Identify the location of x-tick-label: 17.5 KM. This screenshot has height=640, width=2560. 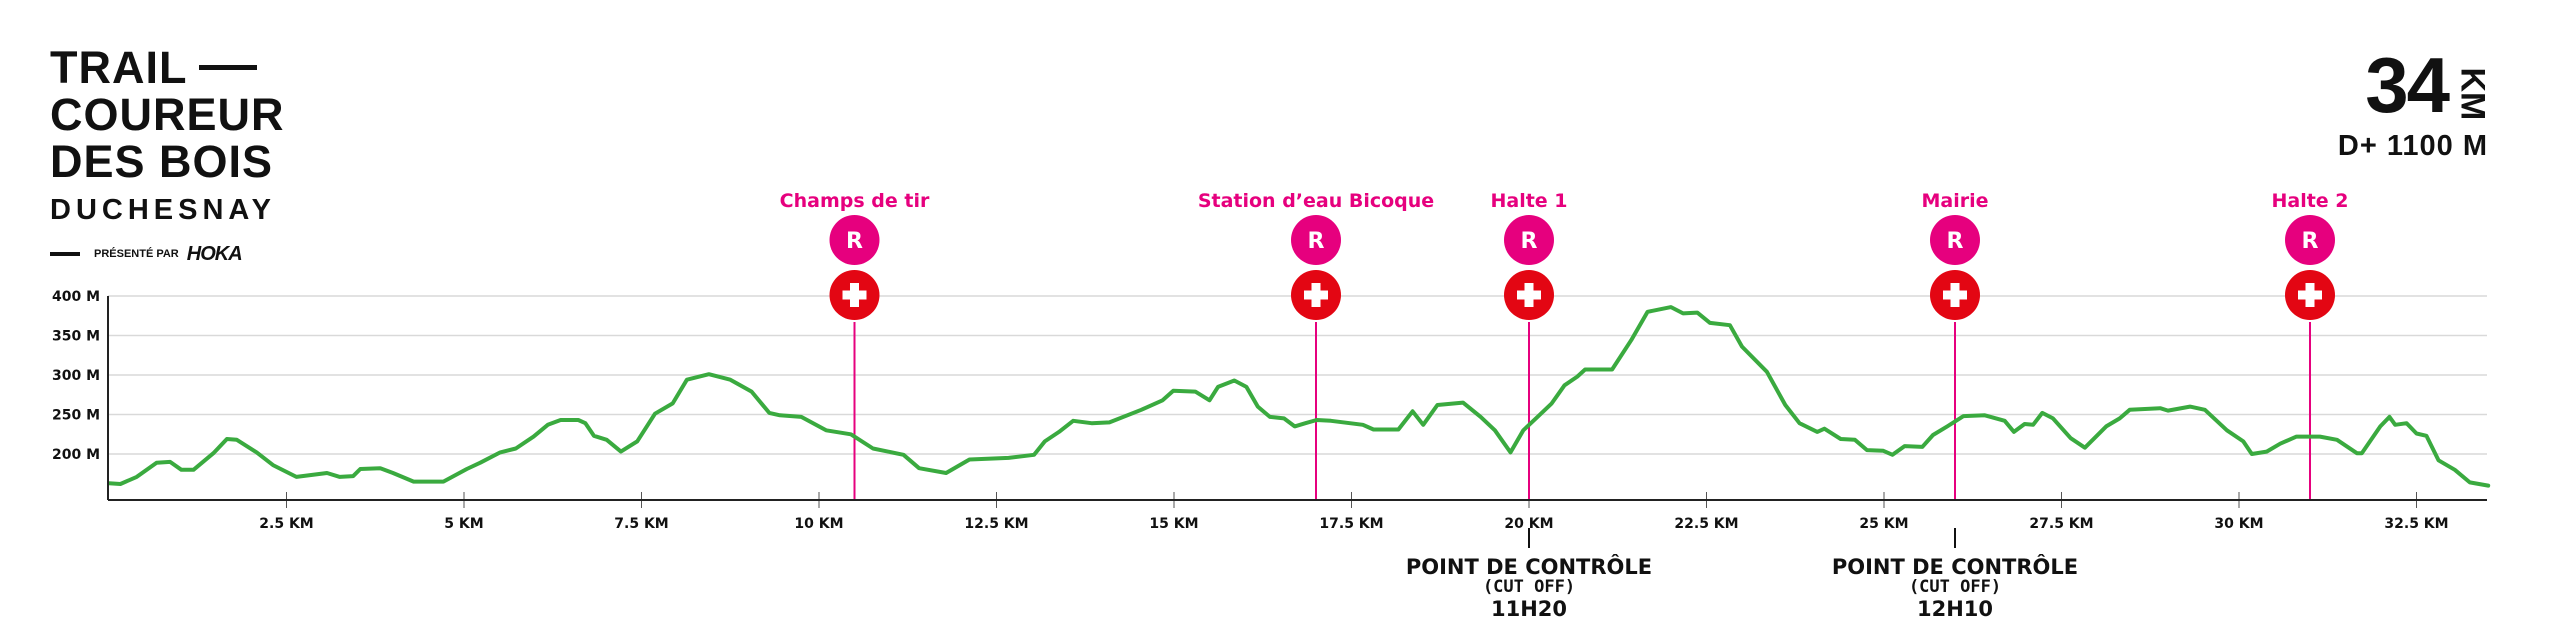
(1351, 524).